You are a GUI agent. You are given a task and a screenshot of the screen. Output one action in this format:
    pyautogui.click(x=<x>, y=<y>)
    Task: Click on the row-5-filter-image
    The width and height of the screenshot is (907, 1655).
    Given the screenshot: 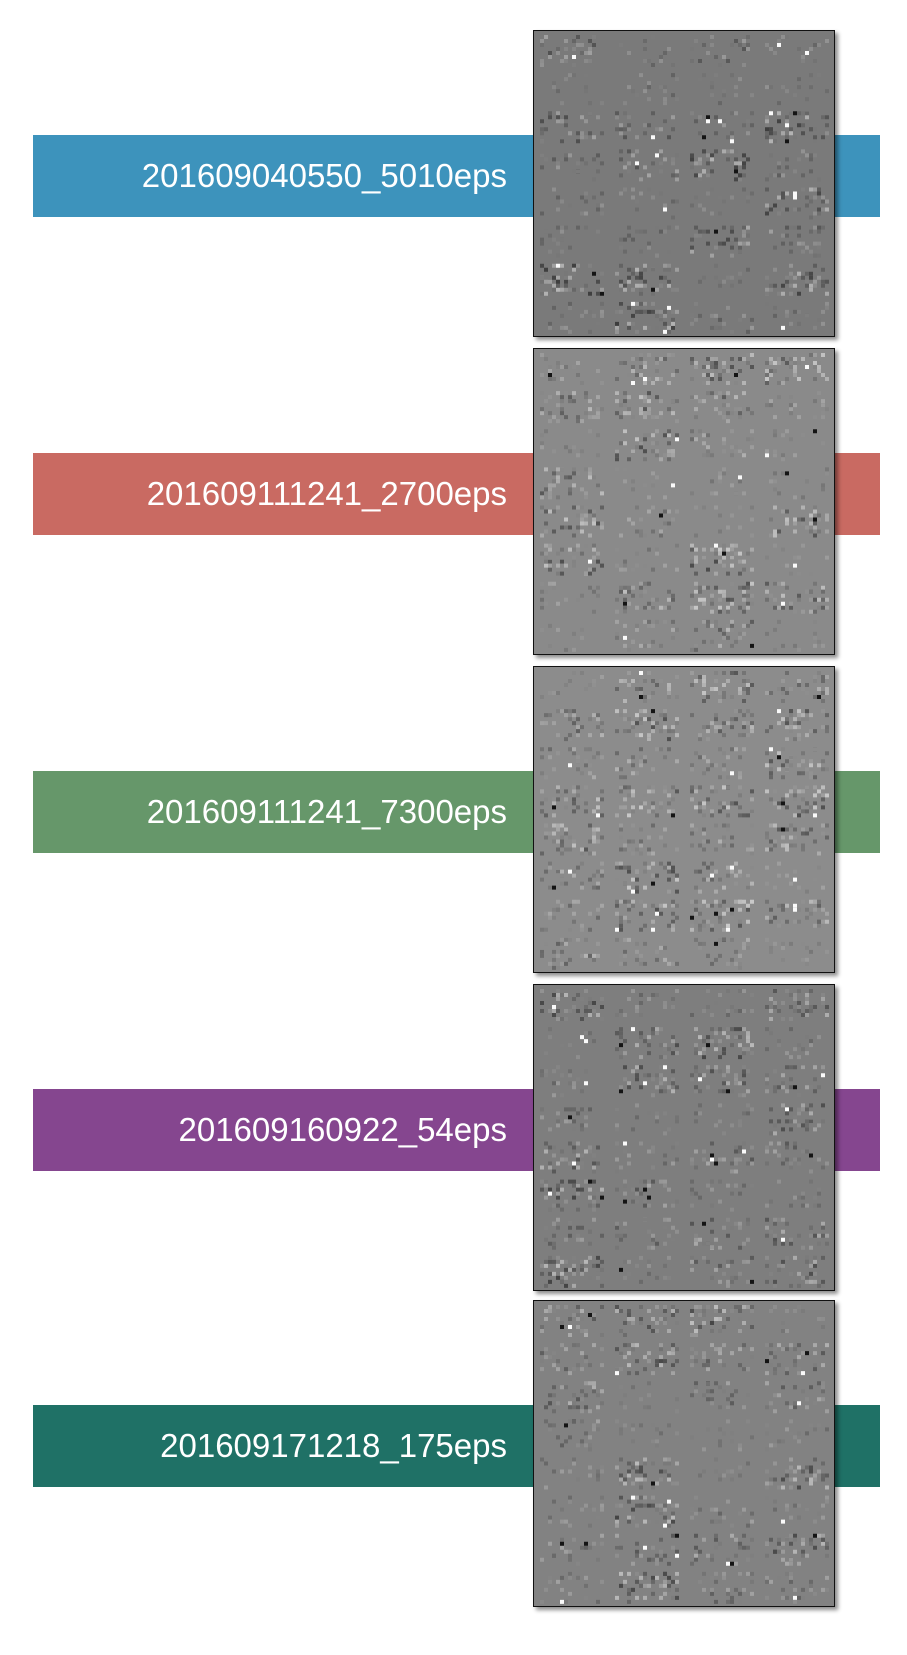 What is the action you would take?
    pyautogui.click(x=684, y=1453)
    